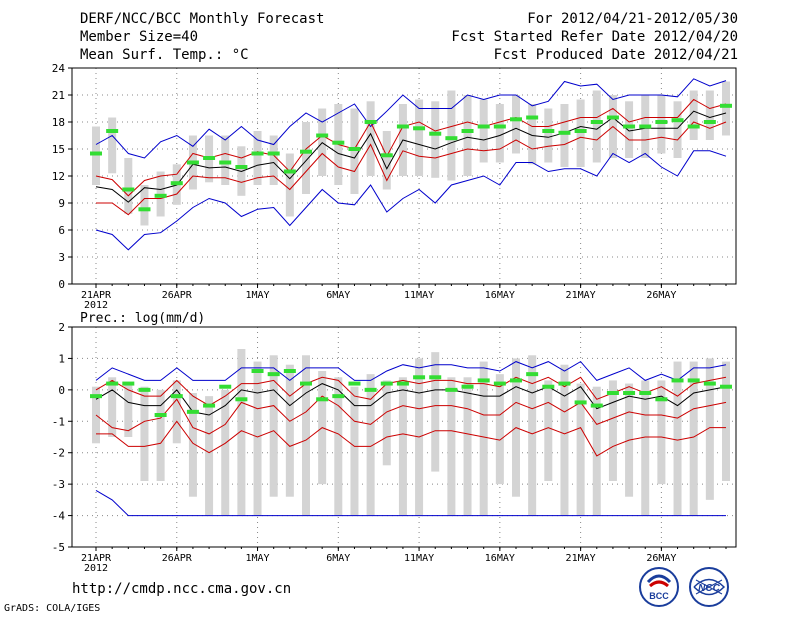  What do you see at coordinates (411, 200) in the screenshot?
I see `temp-min-line` at bounding box center [411, 200].